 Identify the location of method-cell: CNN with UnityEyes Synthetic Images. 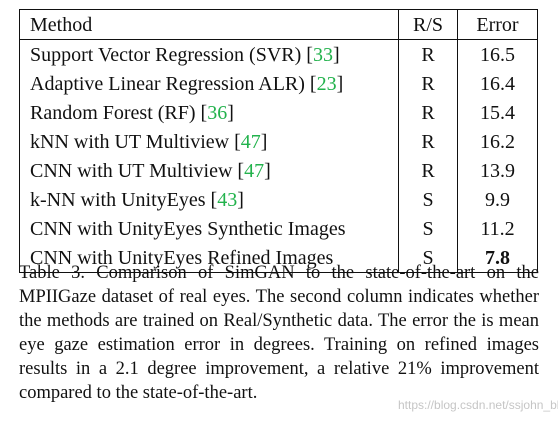
(209, 228).